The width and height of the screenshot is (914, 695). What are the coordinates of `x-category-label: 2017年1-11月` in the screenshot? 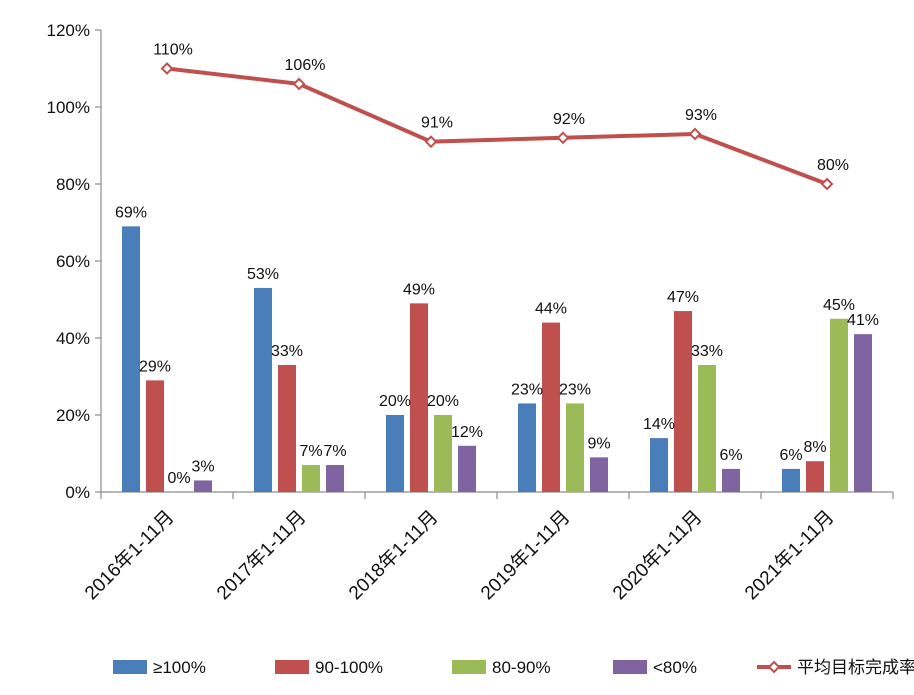 It's located at (261, 555).